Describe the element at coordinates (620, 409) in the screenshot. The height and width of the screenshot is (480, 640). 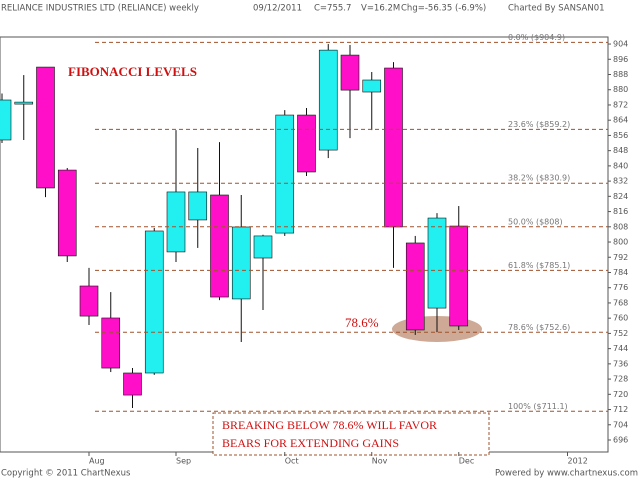
I see `y-tick-label: 712` at that location.